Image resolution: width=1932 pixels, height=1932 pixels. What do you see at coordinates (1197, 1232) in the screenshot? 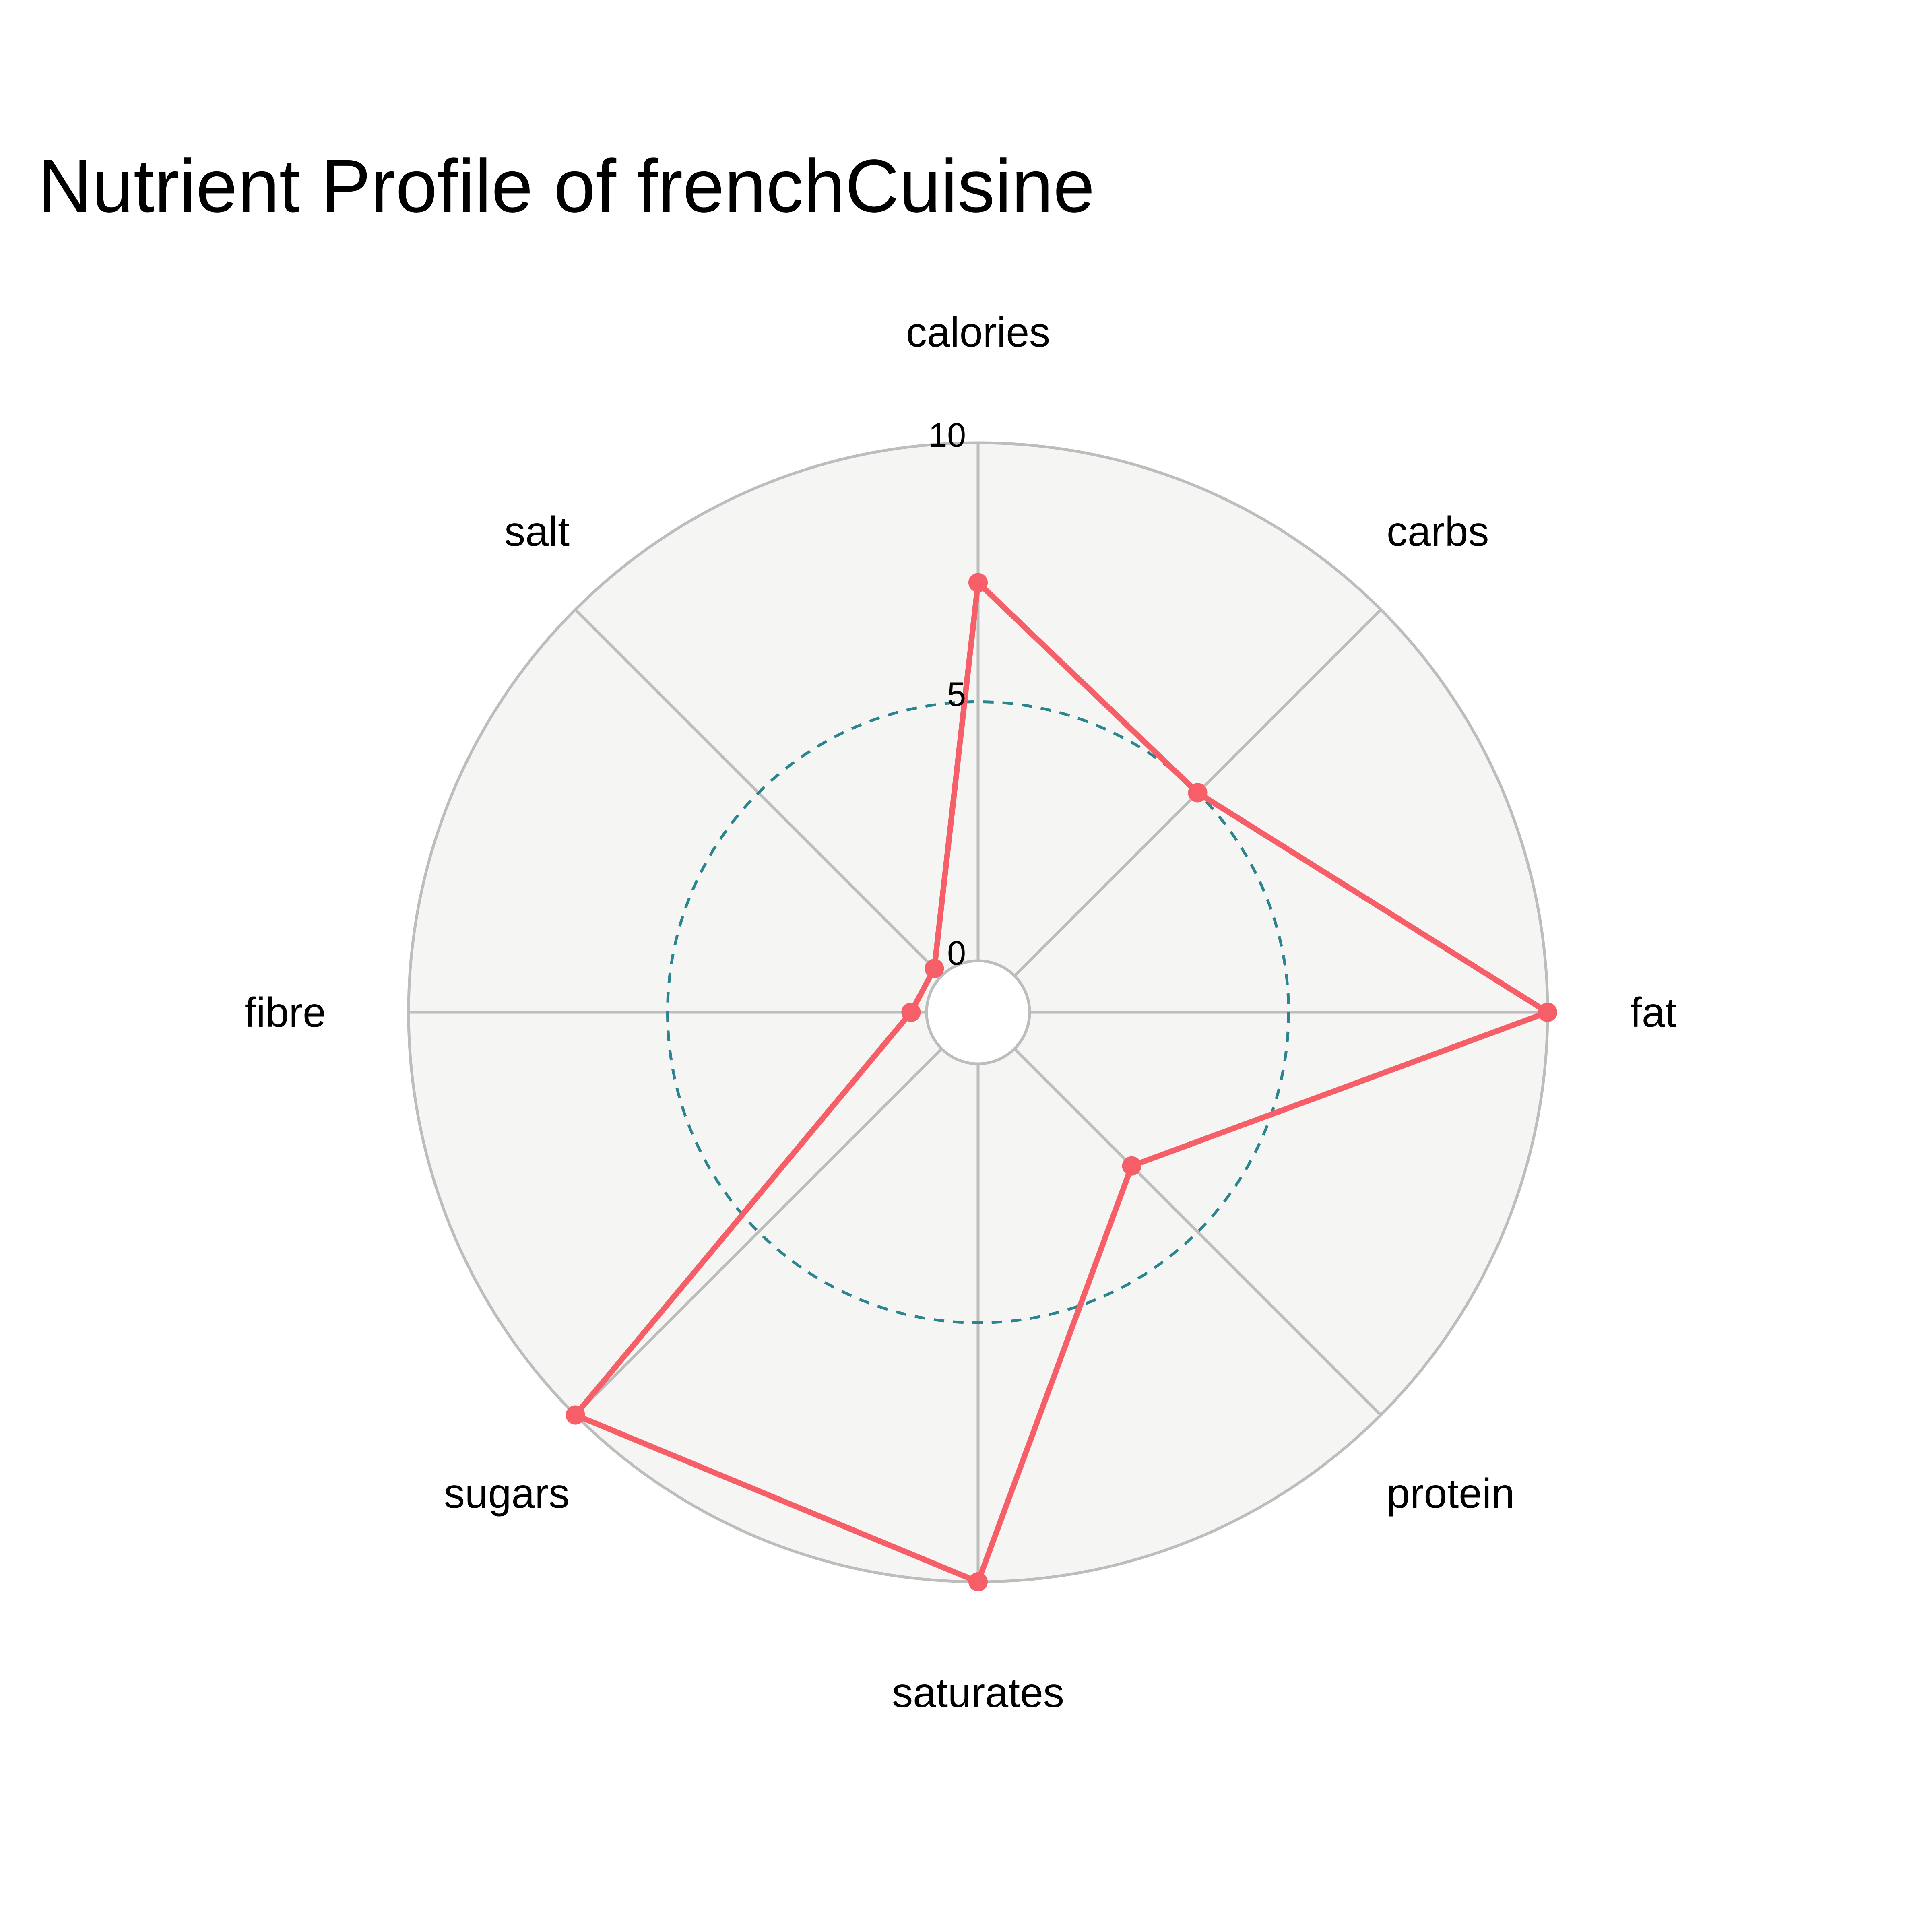
I see `spoke-protein` at bounding box center [1197, 1232].